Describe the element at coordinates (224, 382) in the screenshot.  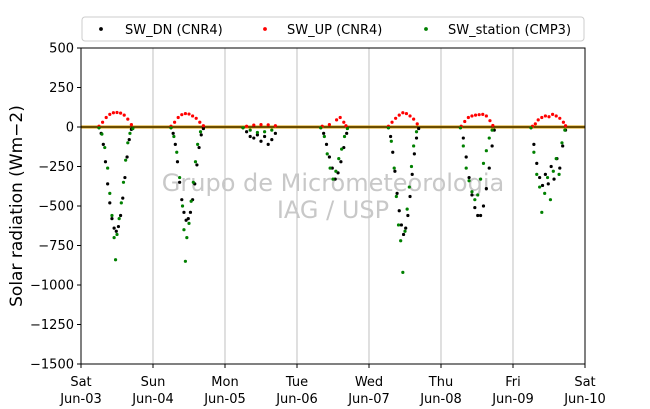
I see `x-tick-label-day: Mon` at that location.